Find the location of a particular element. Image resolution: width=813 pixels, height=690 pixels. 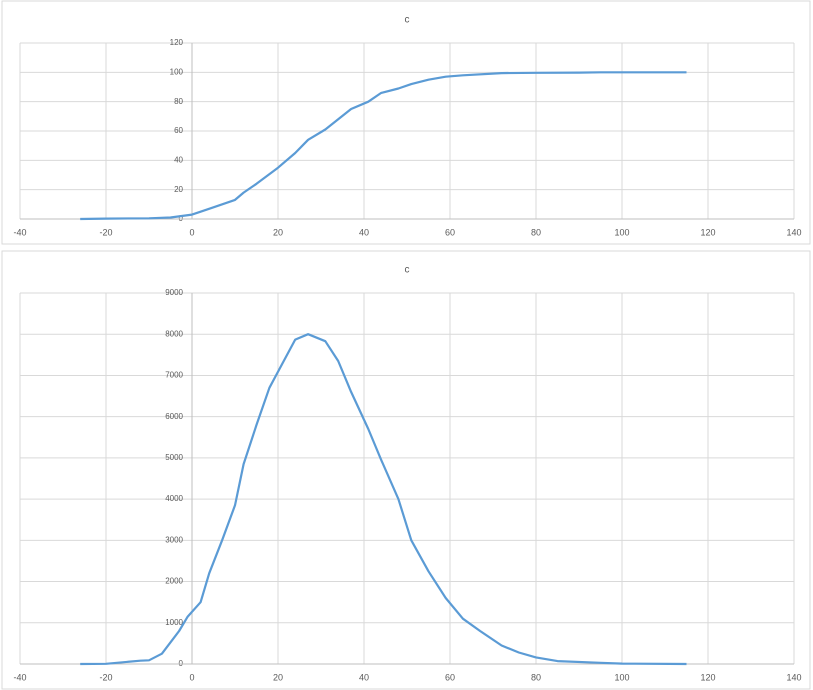

y-tick-label: 20 is located at coordinates (178, 189).